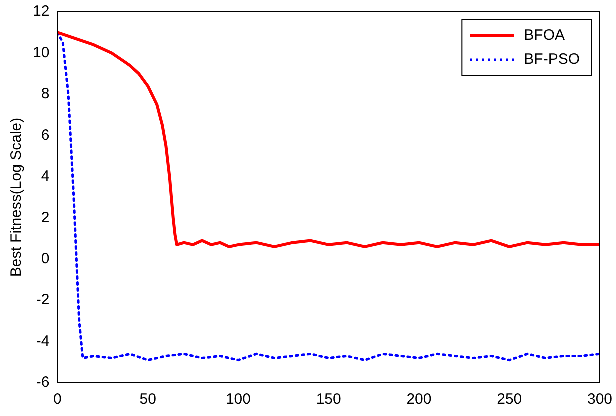 The height and width of the screenshot is (416, 616). Describe the element at coordinates (45, 177) in the screenshot. I see `y-tick-label: 4` at that location.